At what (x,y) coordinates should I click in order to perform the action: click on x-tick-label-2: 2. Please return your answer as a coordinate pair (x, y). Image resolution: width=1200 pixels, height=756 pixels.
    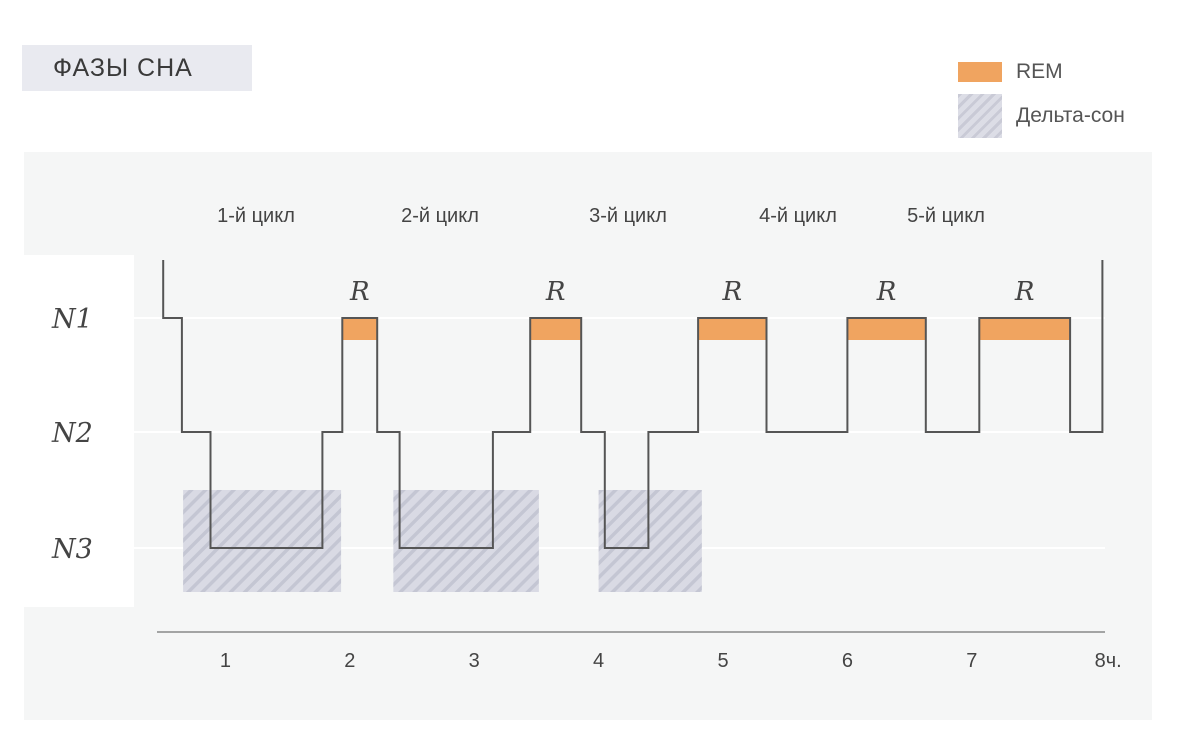
    Looking at the image, I should click on (349, 661).